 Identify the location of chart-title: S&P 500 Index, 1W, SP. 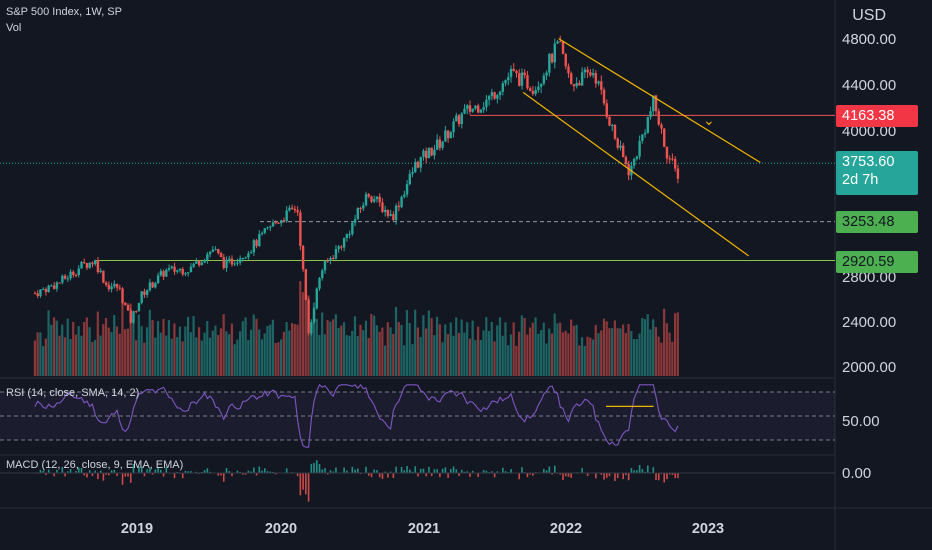
(64, 12).